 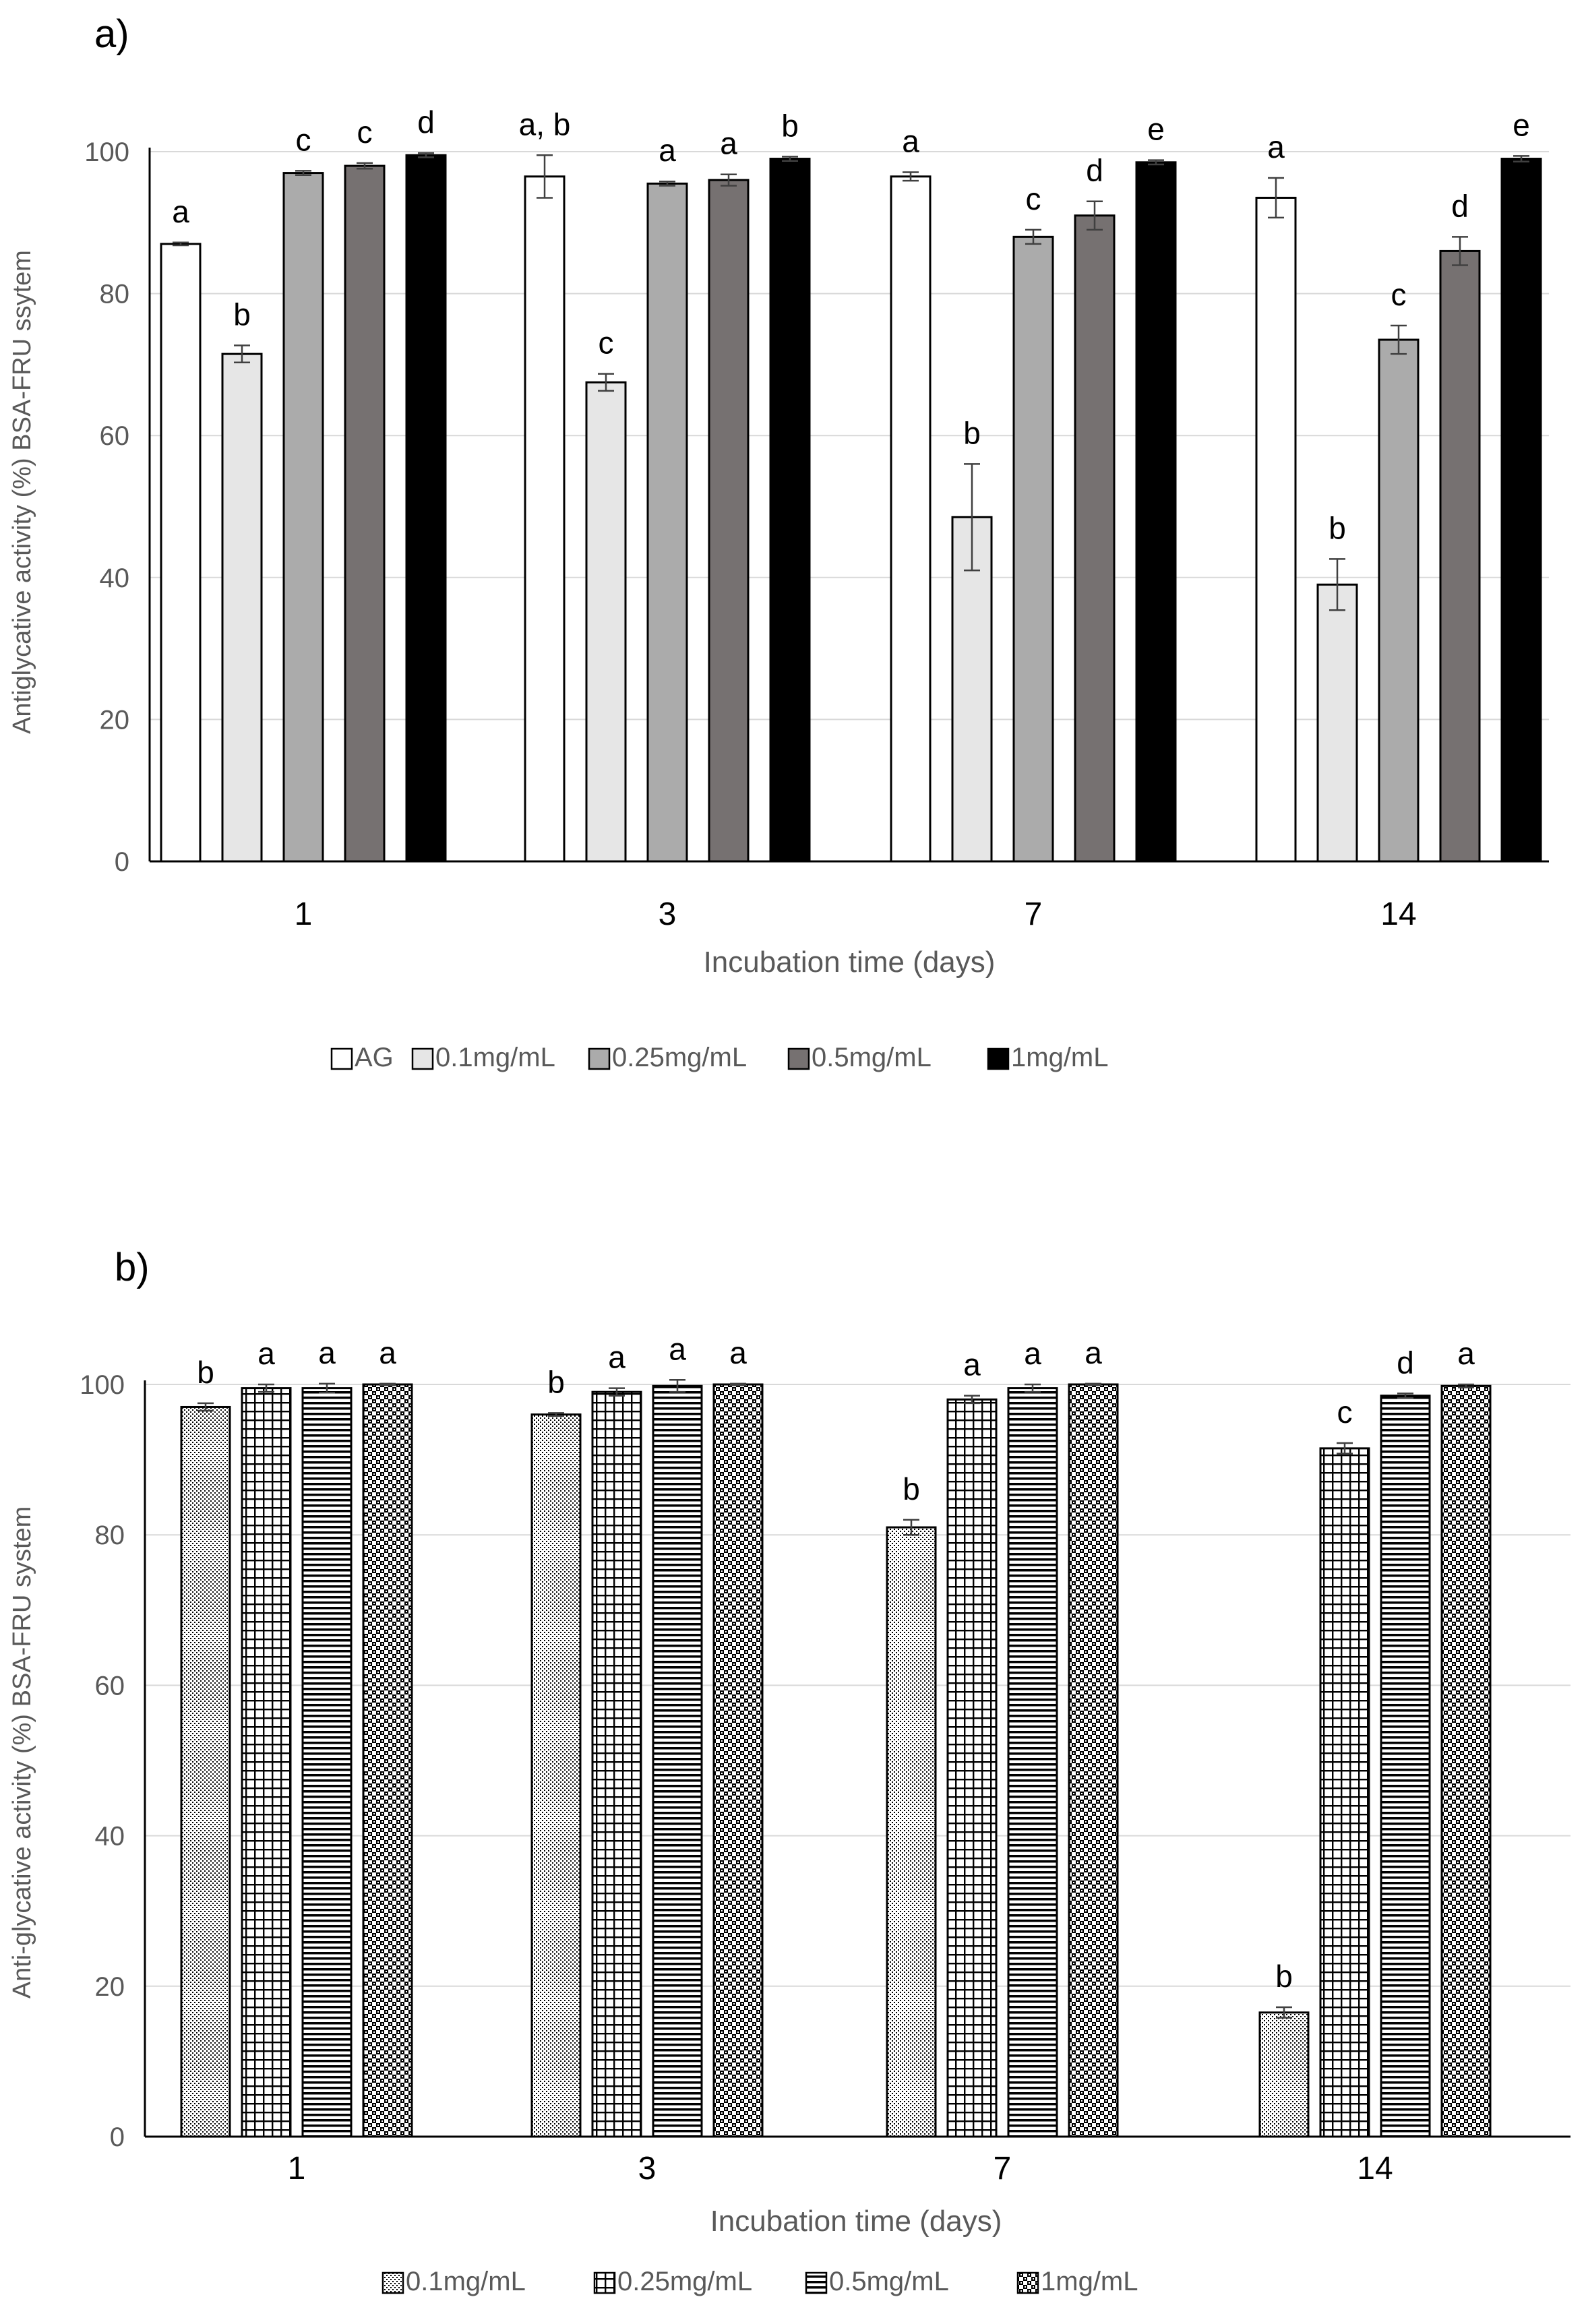 I want to click on legend: AG 0.1mg/mL 0.25mg/mL 0.5mg/mL 1mg/mL, so click(x=720, y=1057).